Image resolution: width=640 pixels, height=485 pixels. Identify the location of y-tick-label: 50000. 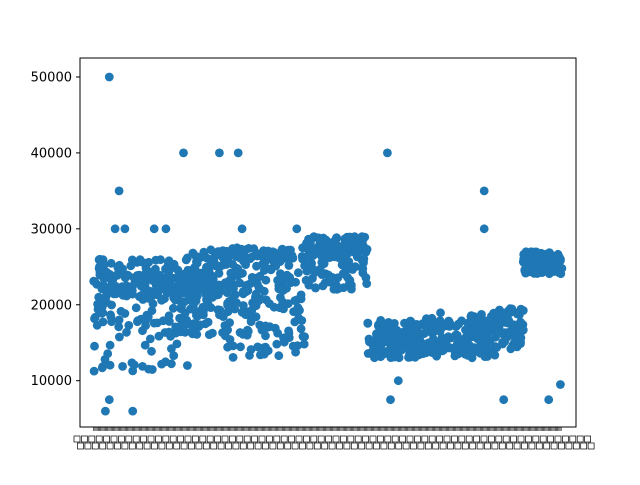
(51, 77).